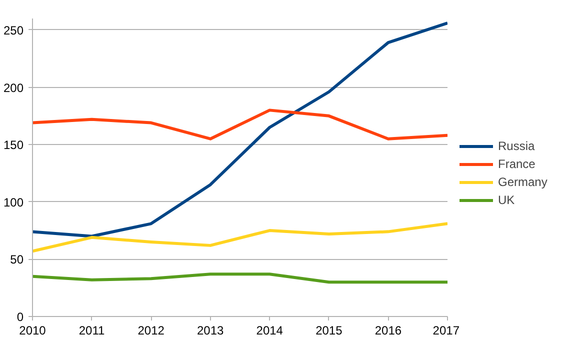  I want to click on x-tick-label: 2013, so click(210, 331).